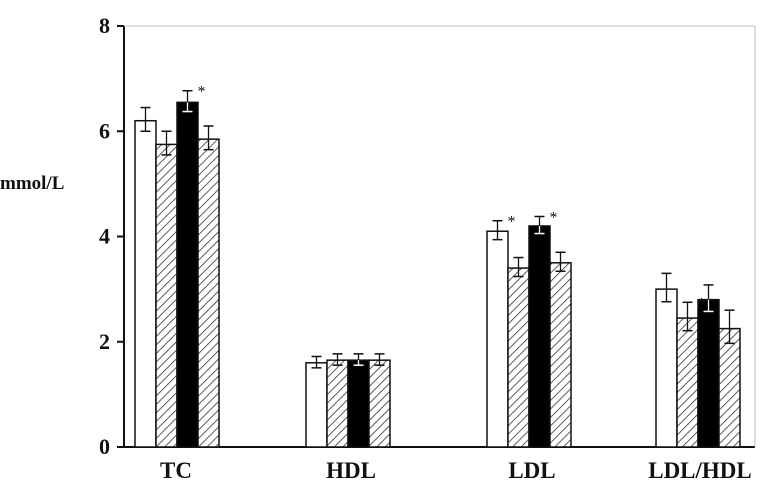 The height and width of the screenshot is (485, 761). What do you see at coordinates (176, 469) in the screenshot?
I see `x-tick-label: TC` at bounding box center [176, 469].